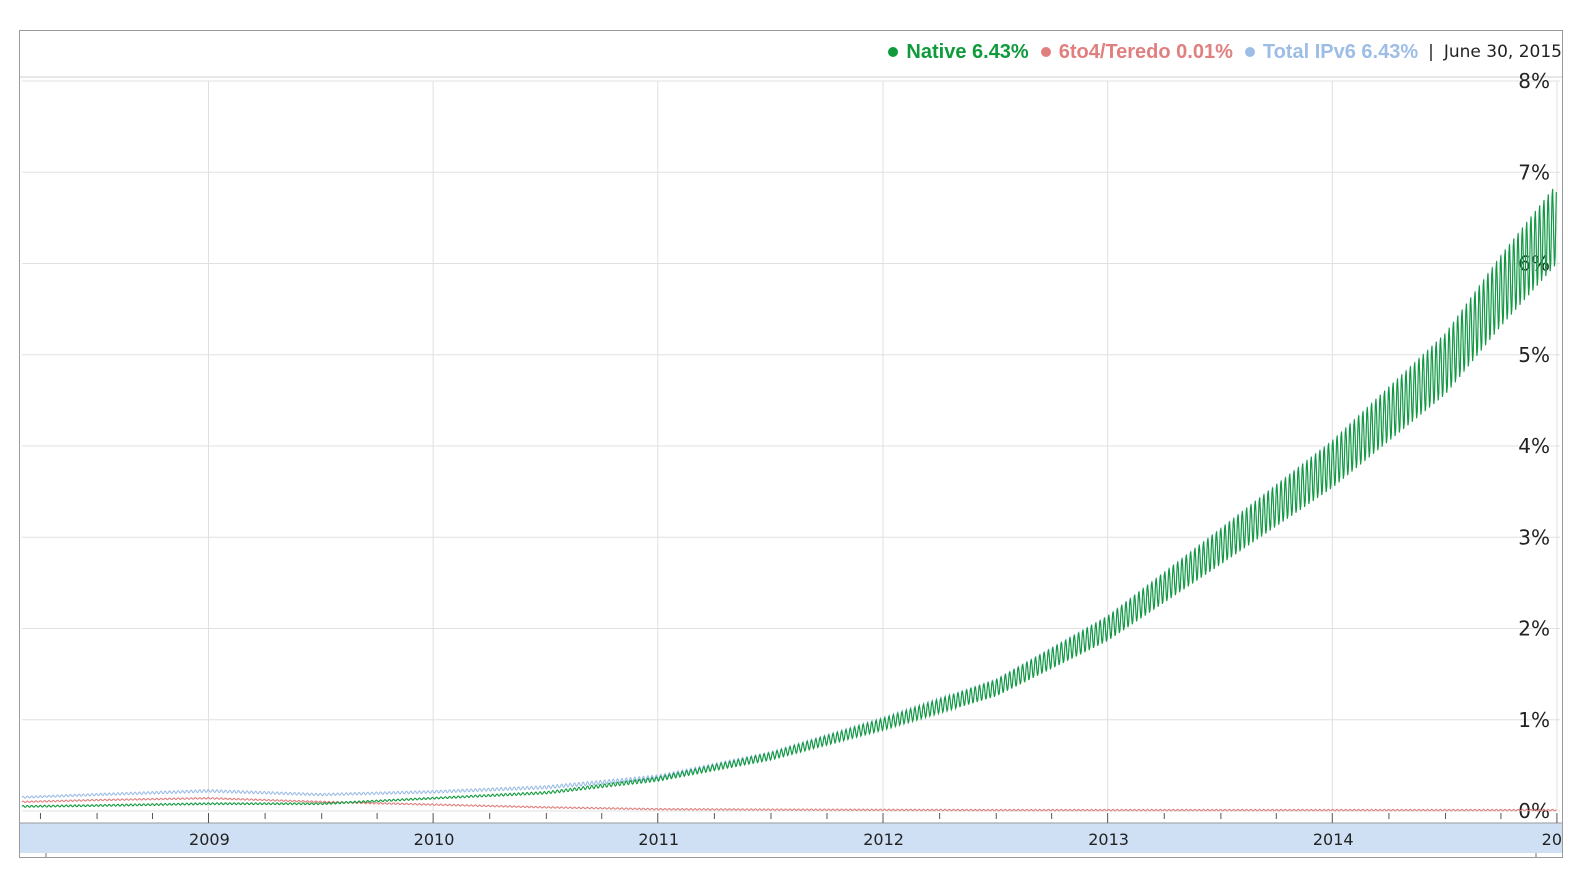 The image size is (1582, 878). What do you see at coordinates (1145, 51) in the screenshot?
I see `legend-teredo-label: 6to4/Teredo 0.01%` at bounding box center [1145, 51].